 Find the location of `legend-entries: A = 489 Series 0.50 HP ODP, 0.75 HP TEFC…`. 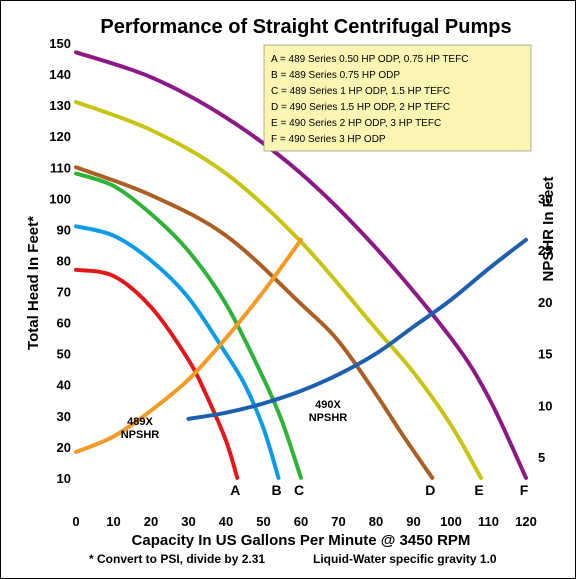

legend-entries: A = 489 Series 0.50 HP ODP, 0.75 HP TEFC… is located at coordinates (369, 99).